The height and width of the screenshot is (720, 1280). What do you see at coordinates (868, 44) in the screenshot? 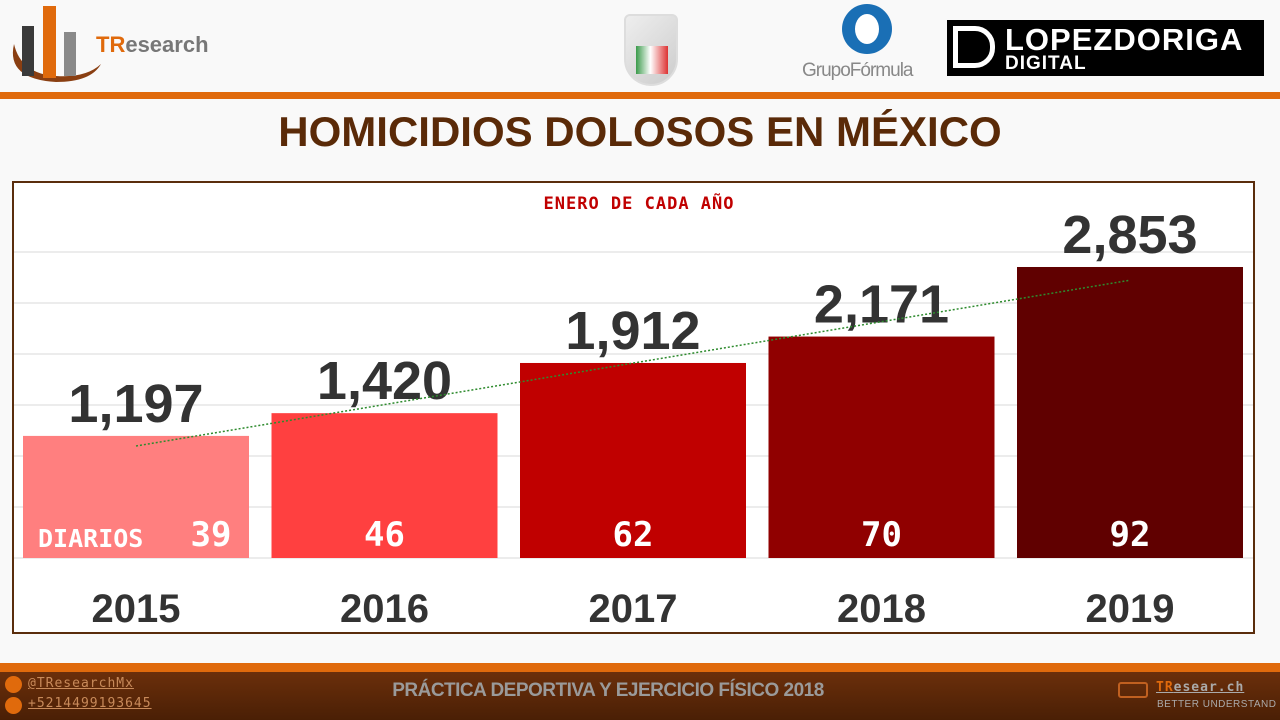
I see `grupo-formula-logo: GrupoFórmula` at bounding box center [868, 44].